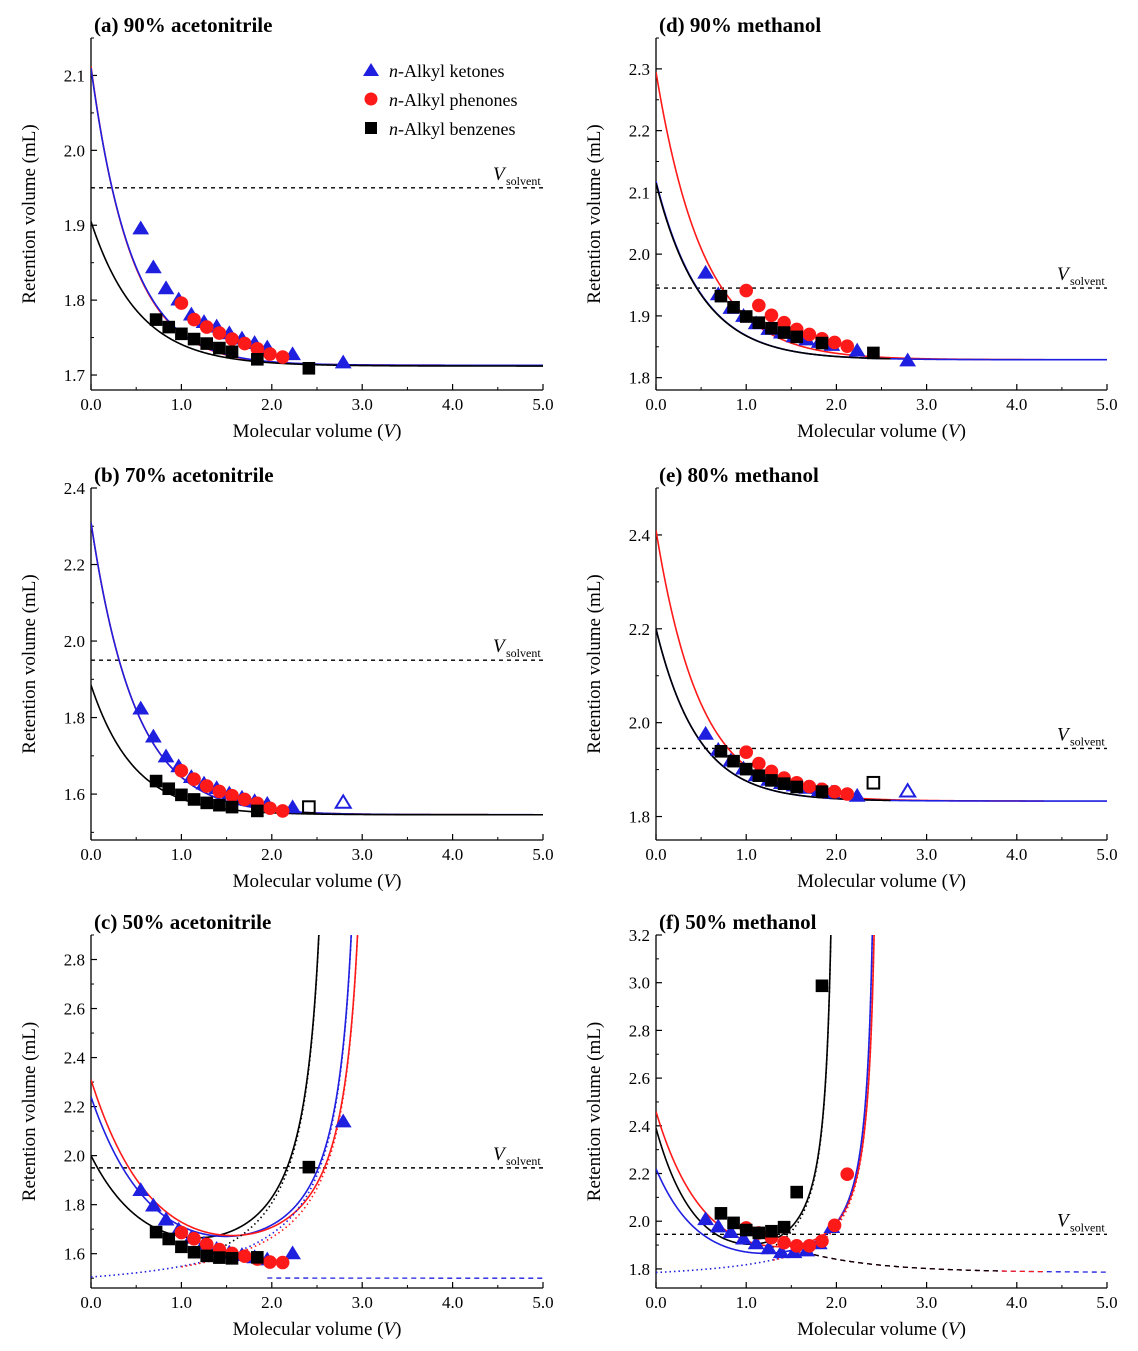  Describe the element at coordinates (457, 100) in the screenshot. I see `legend-label-text: -Alkyl phenones` at that location.